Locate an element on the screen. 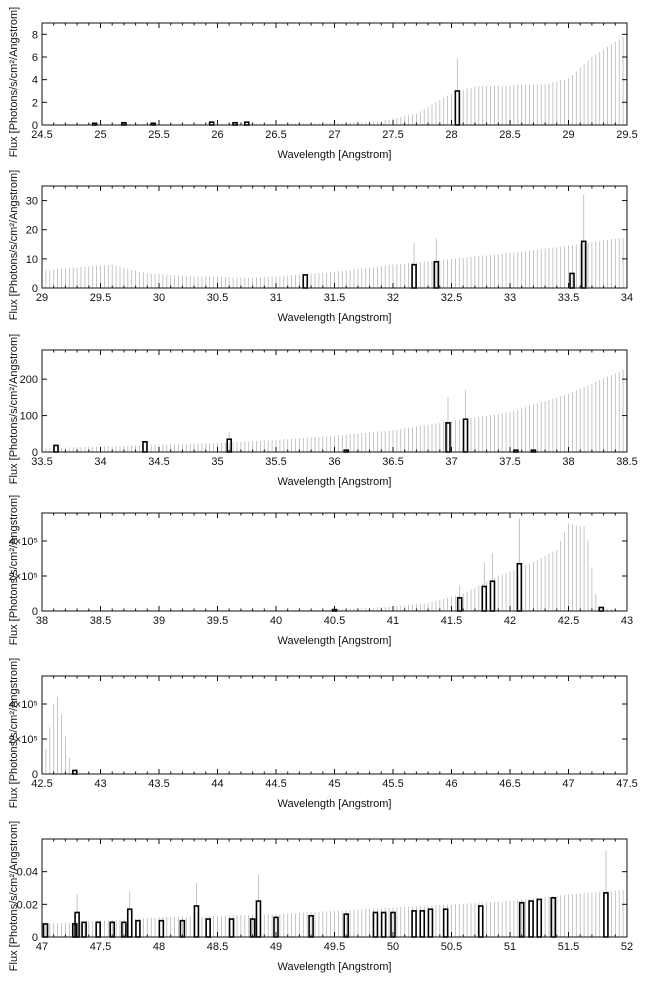  x-tick-label: 41.5 is located at coordinates (451, 621).